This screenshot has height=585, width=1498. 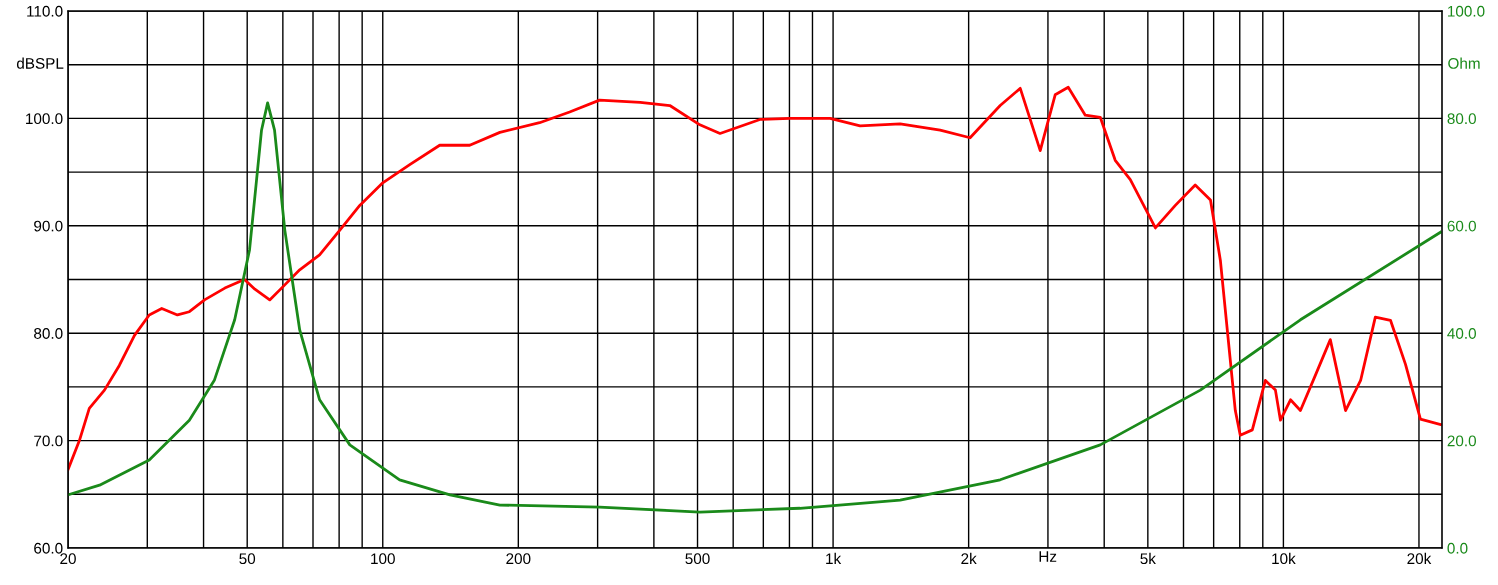 What do you see at coordinates (1457, 548) in the screenshot?
I see `y2-tick-label: 0.0` at bounding box center [1457, 548].